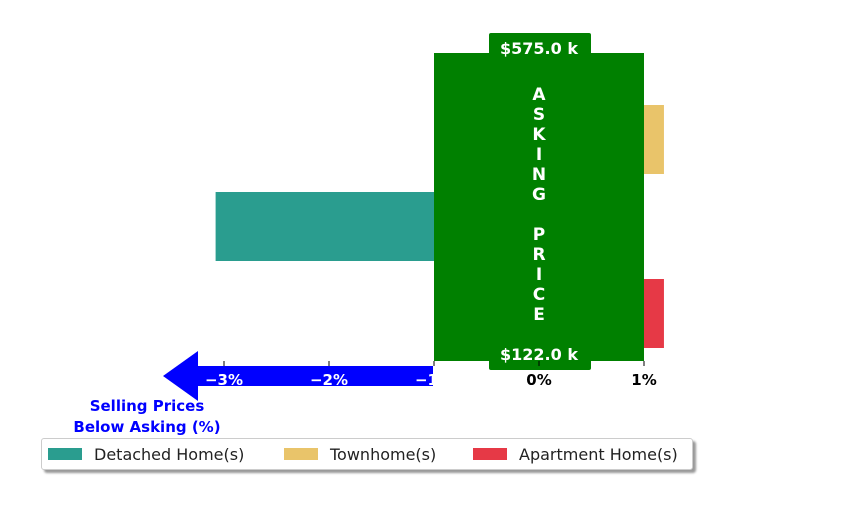  I want to click on legend-item-detached: Detached Home(s), so click(146, 454).